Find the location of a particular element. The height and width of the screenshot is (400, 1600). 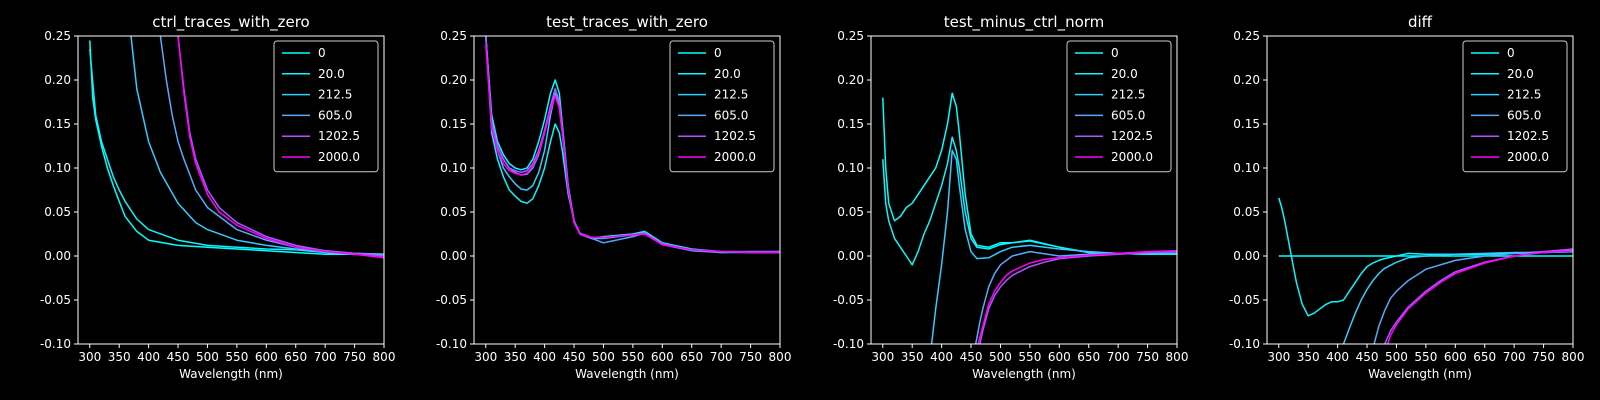

series-group is located at coordinates (632, 145).